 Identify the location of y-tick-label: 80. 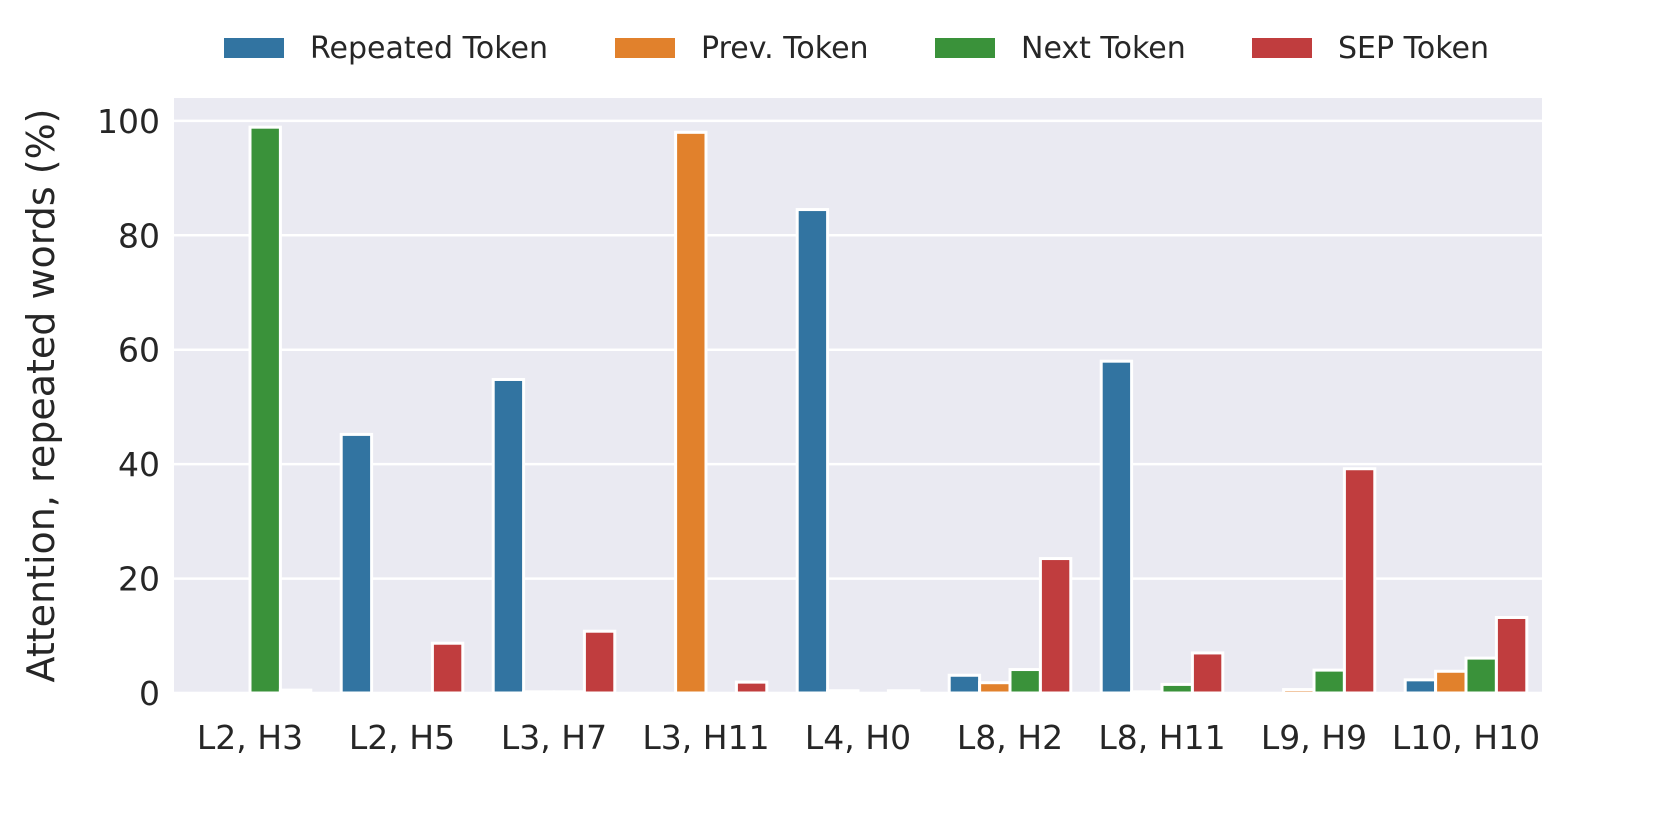
(139, 235).